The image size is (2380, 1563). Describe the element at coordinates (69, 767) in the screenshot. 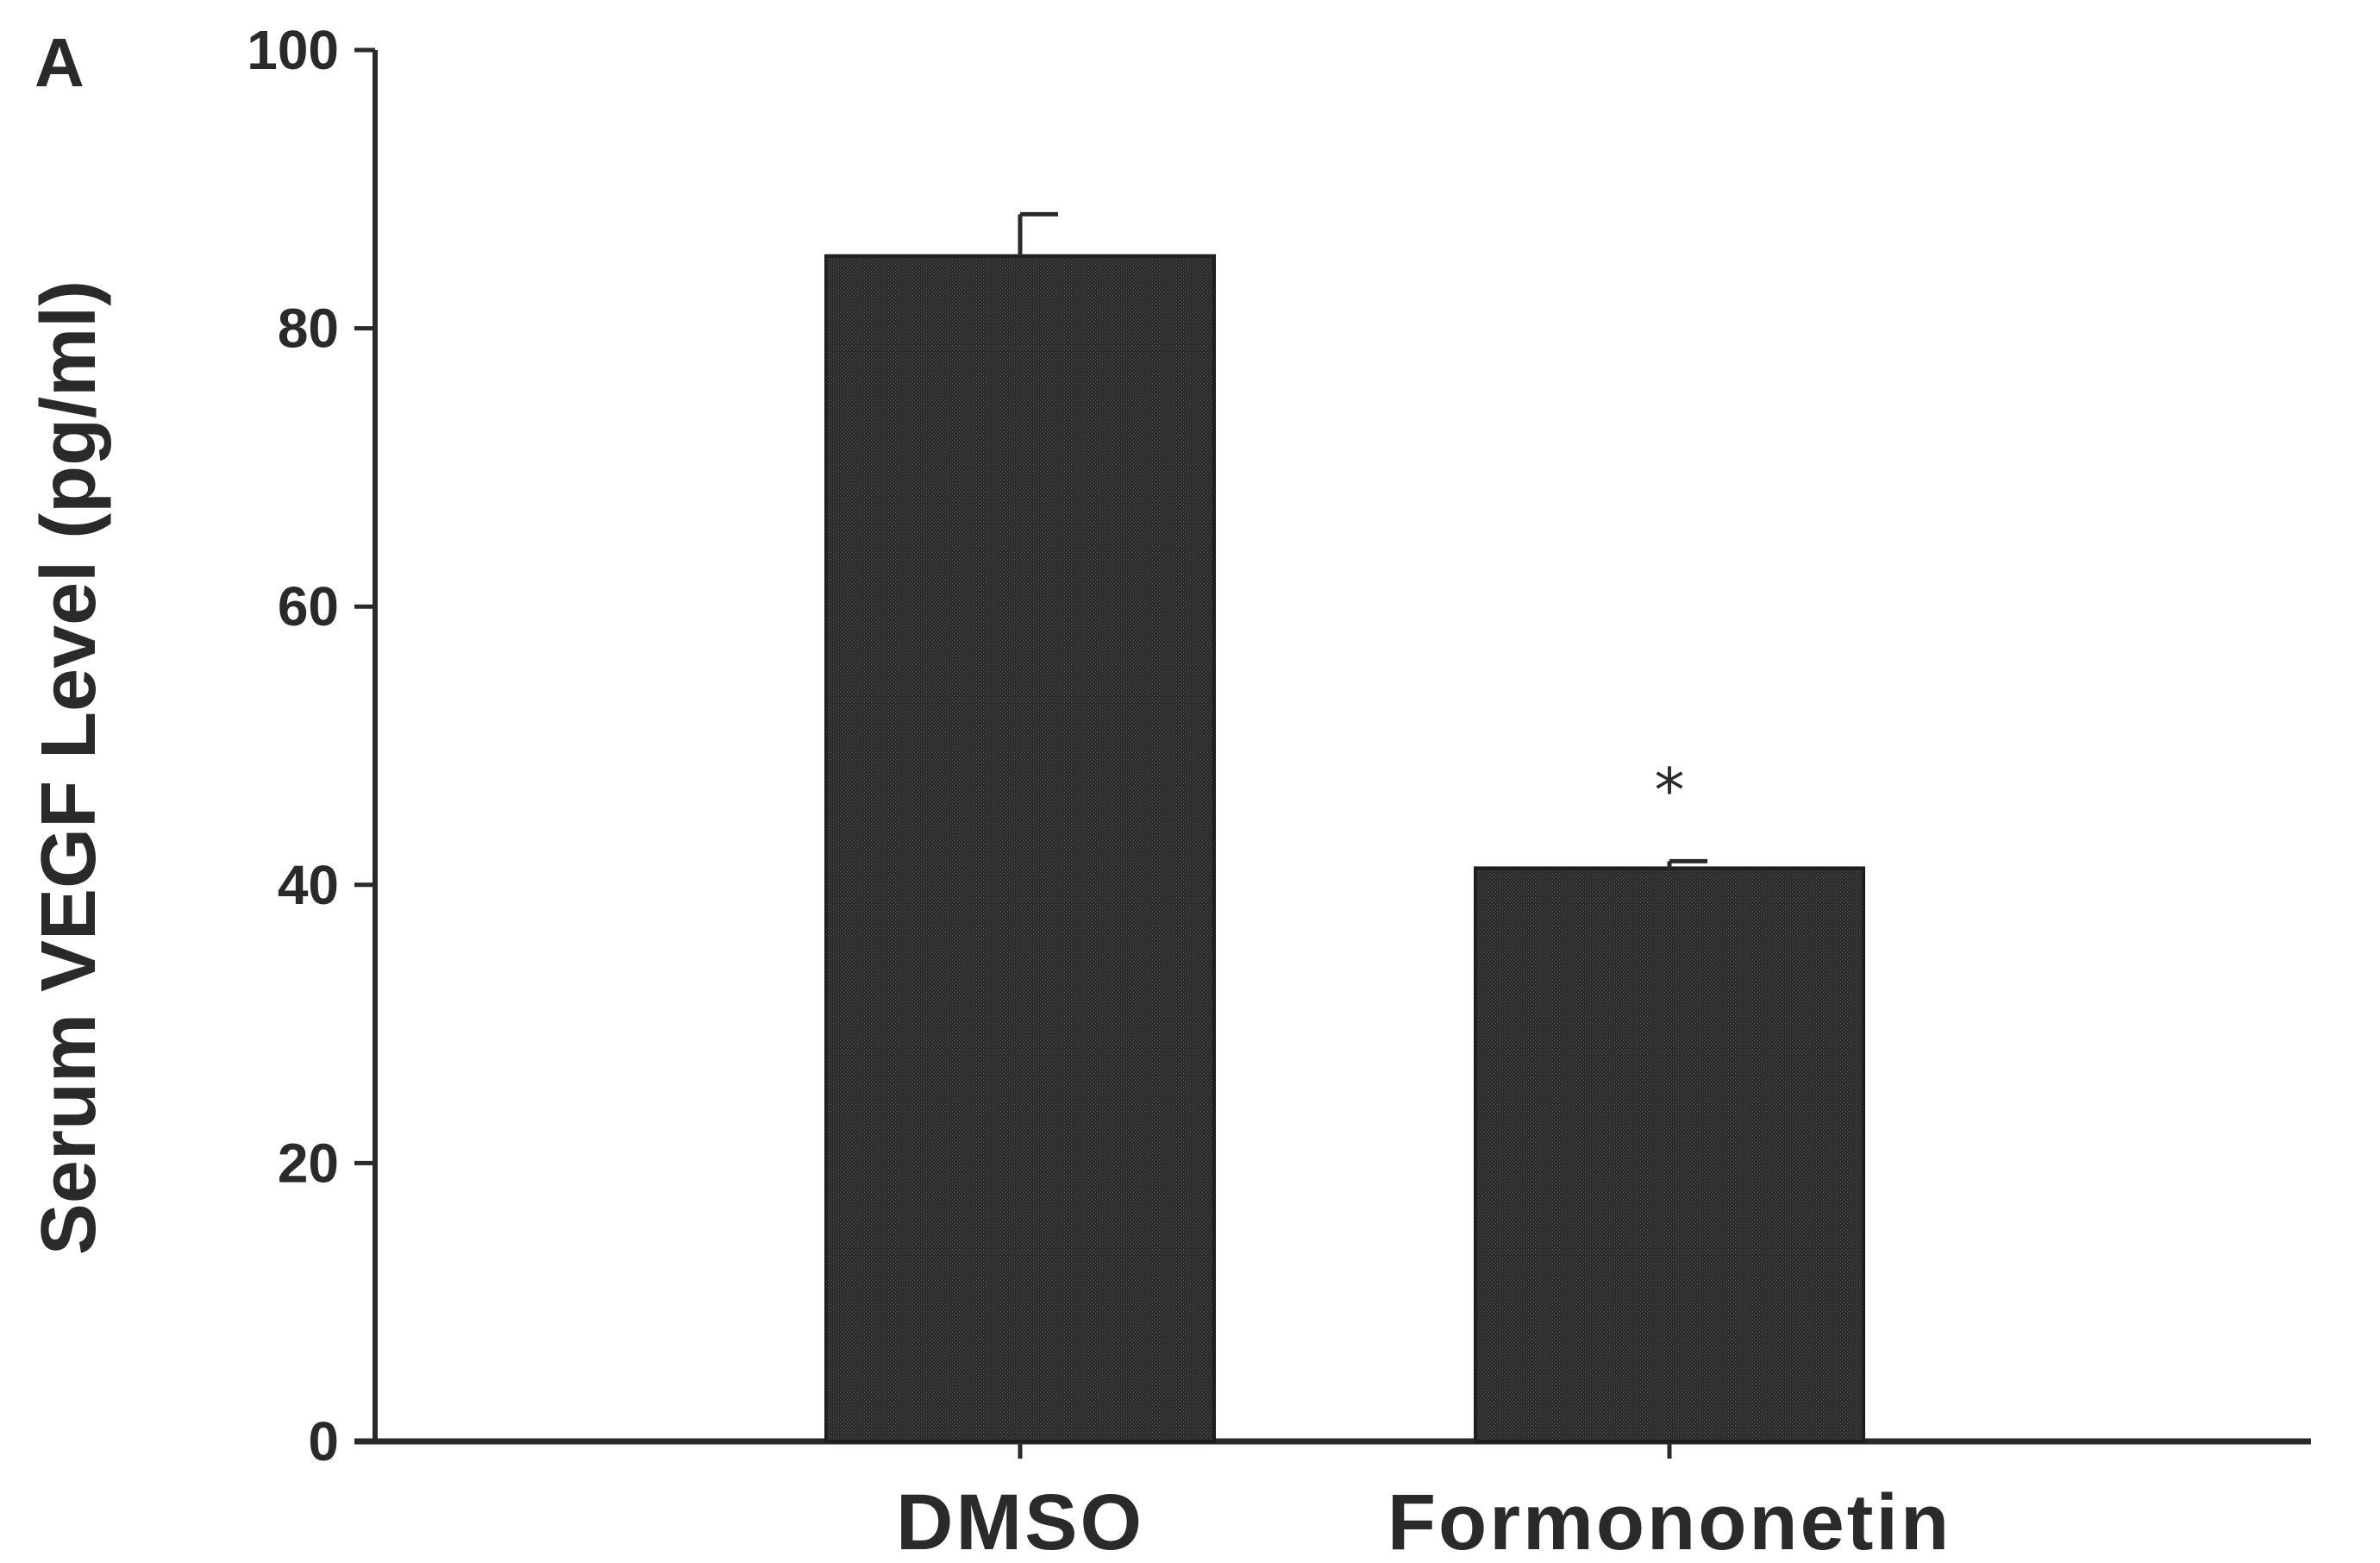

I see `y-axis-title: Serum VEGF Level (pg/ml)` at that location.